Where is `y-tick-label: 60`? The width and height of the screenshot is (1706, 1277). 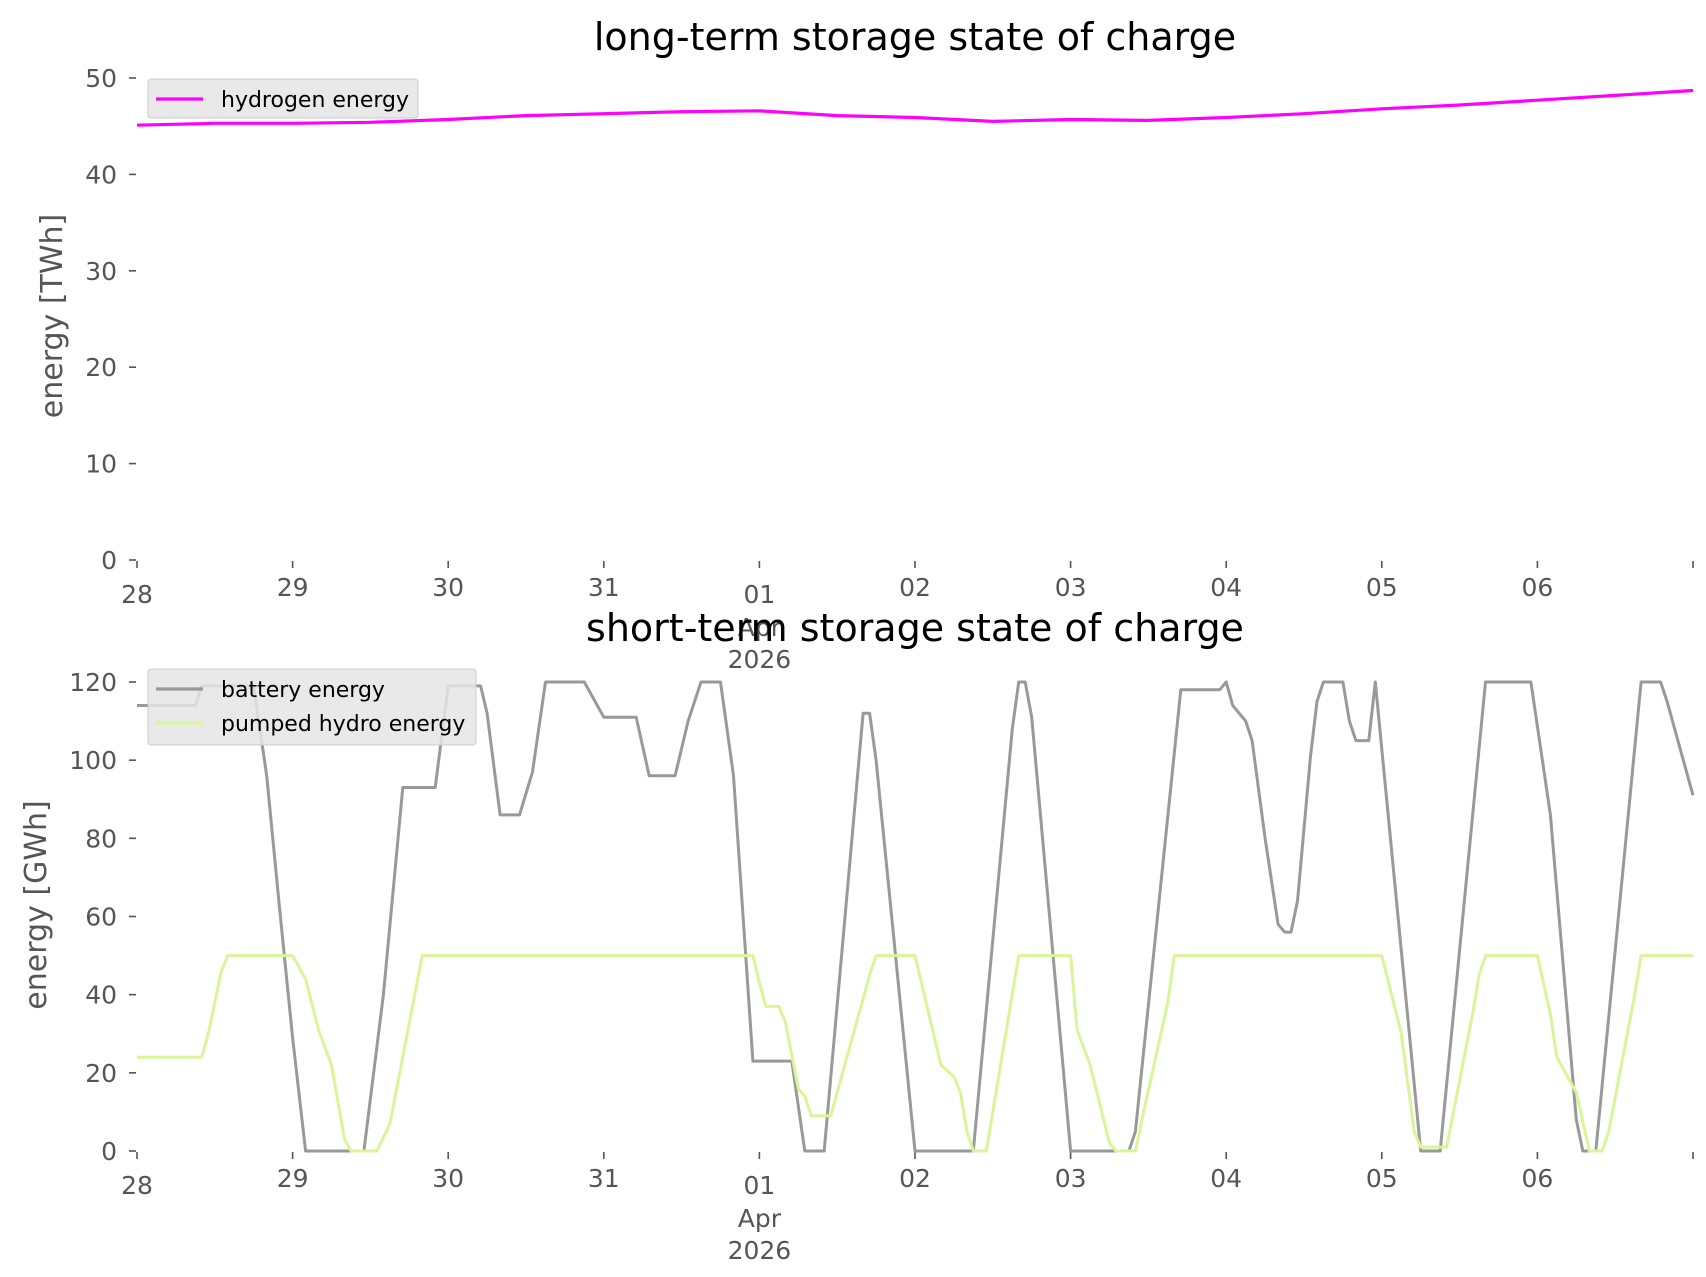
y-tick-label: 60 is located at coordinates (101, 917).